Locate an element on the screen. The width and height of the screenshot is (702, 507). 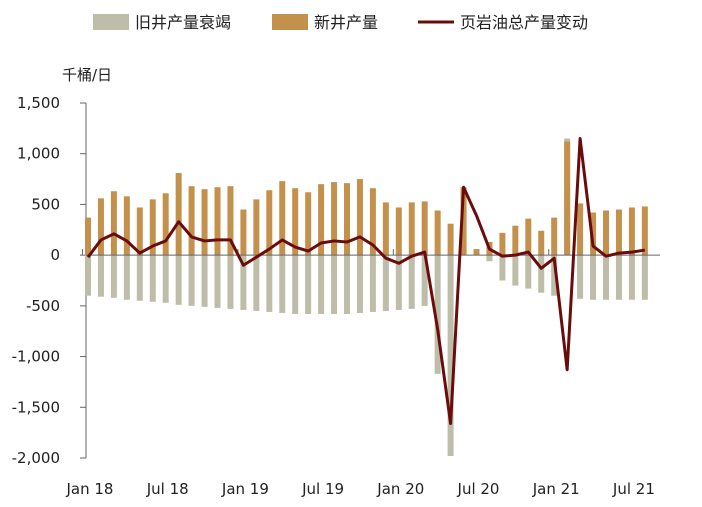
x-tick-label: Jul 19 is located at coordinates (322, 489).